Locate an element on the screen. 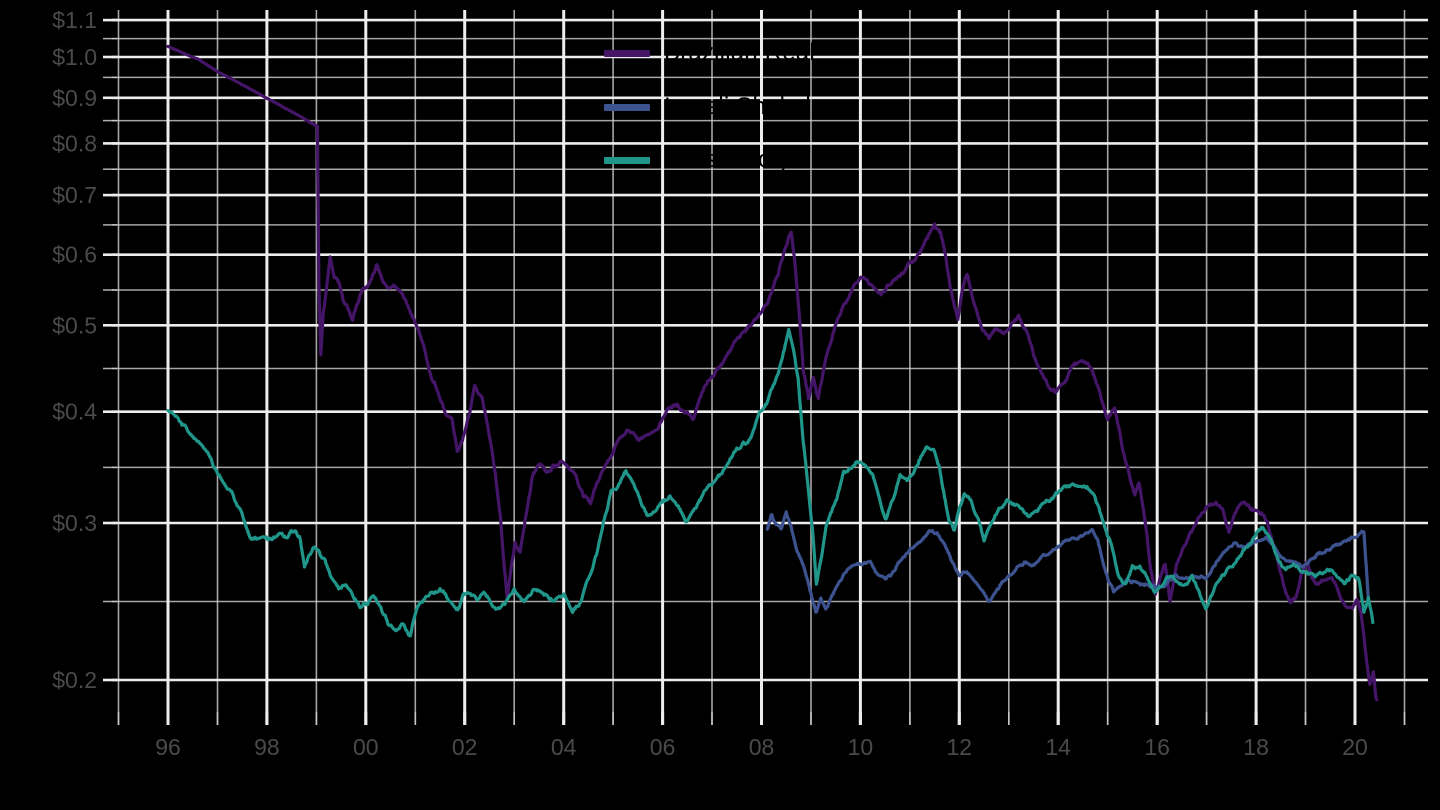  y-axis-label: $0.4 is located at coordinates (74, 412).